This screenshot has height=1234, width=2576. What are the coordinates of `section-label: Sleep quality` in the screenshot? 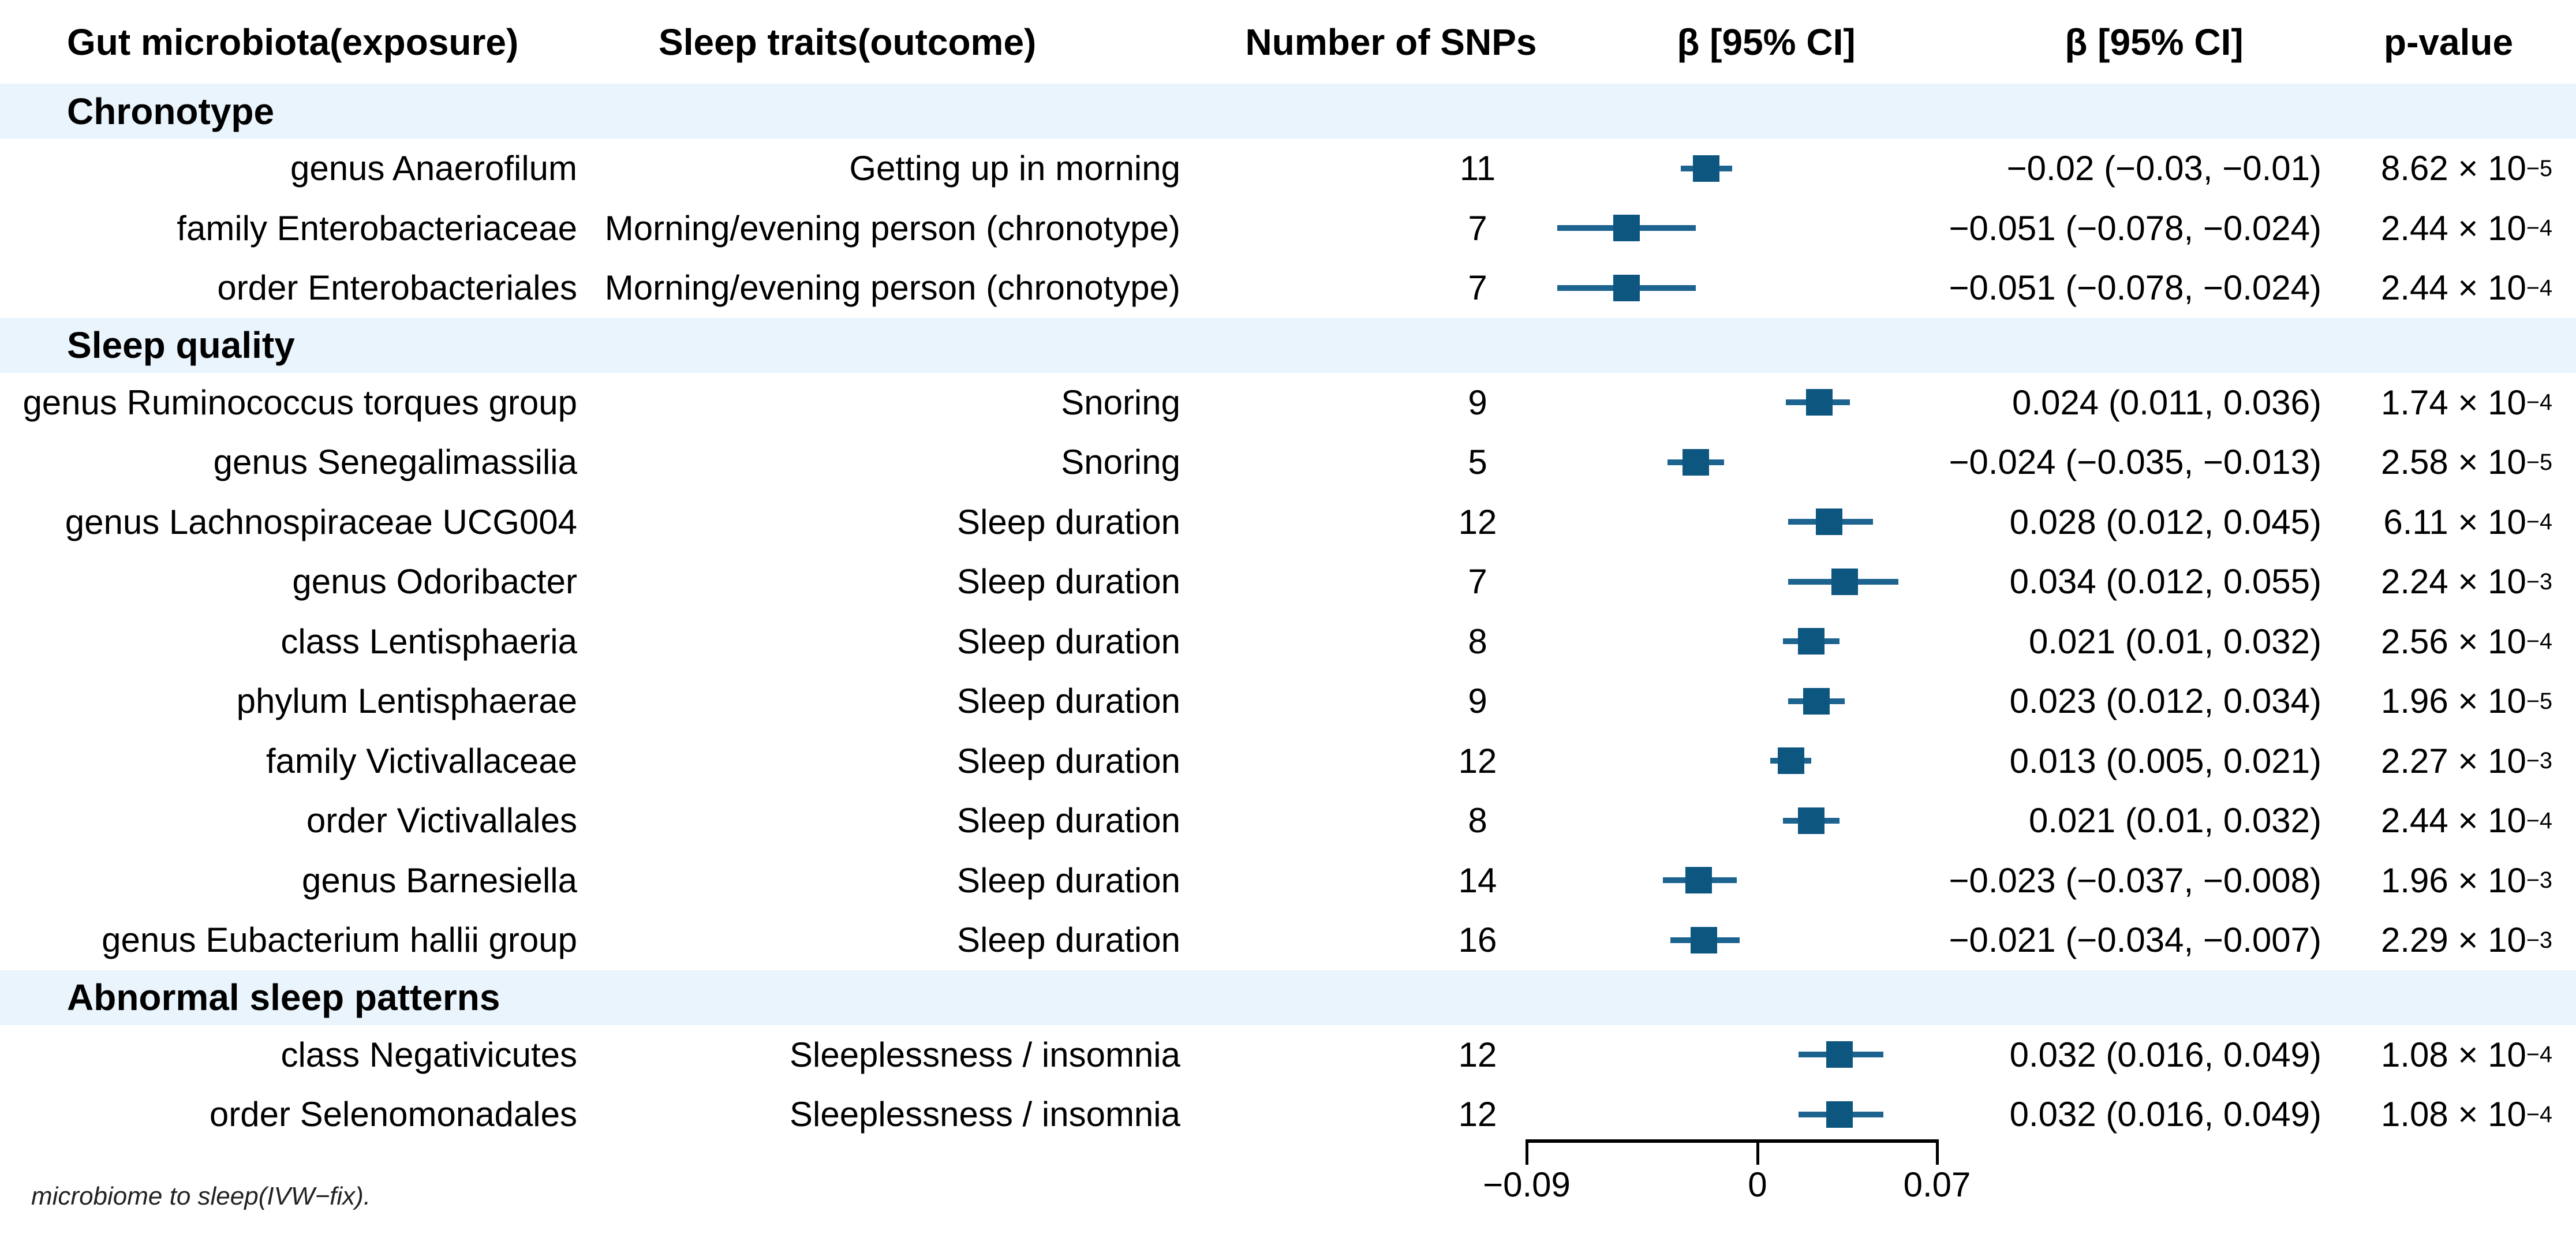 It's located at (181, 345).